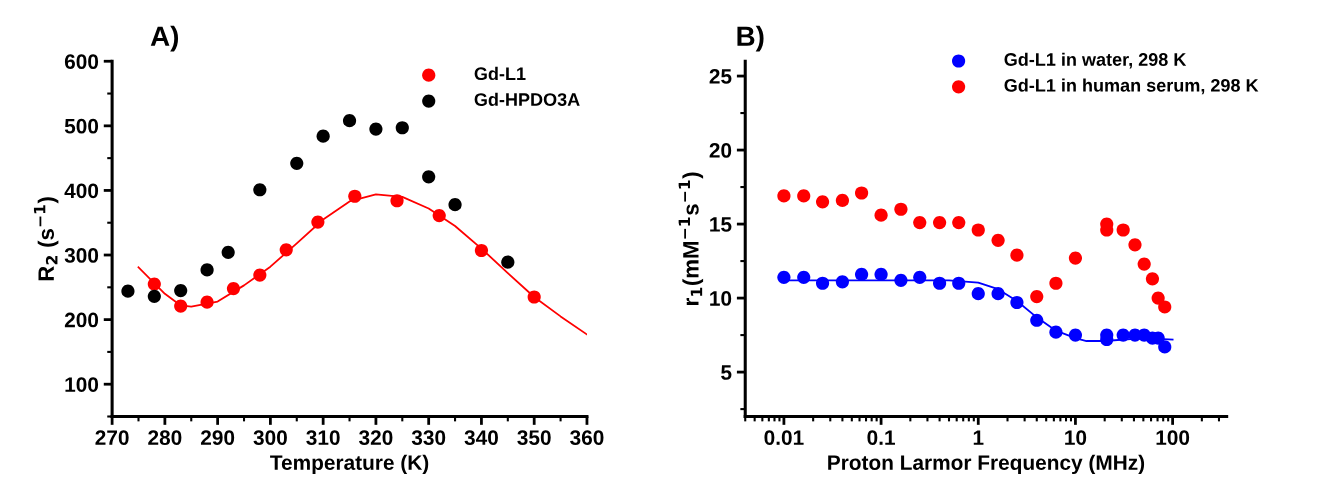 The image size is (1319, 490). I want to click on x-tick-label: 290, so click(217, 437).